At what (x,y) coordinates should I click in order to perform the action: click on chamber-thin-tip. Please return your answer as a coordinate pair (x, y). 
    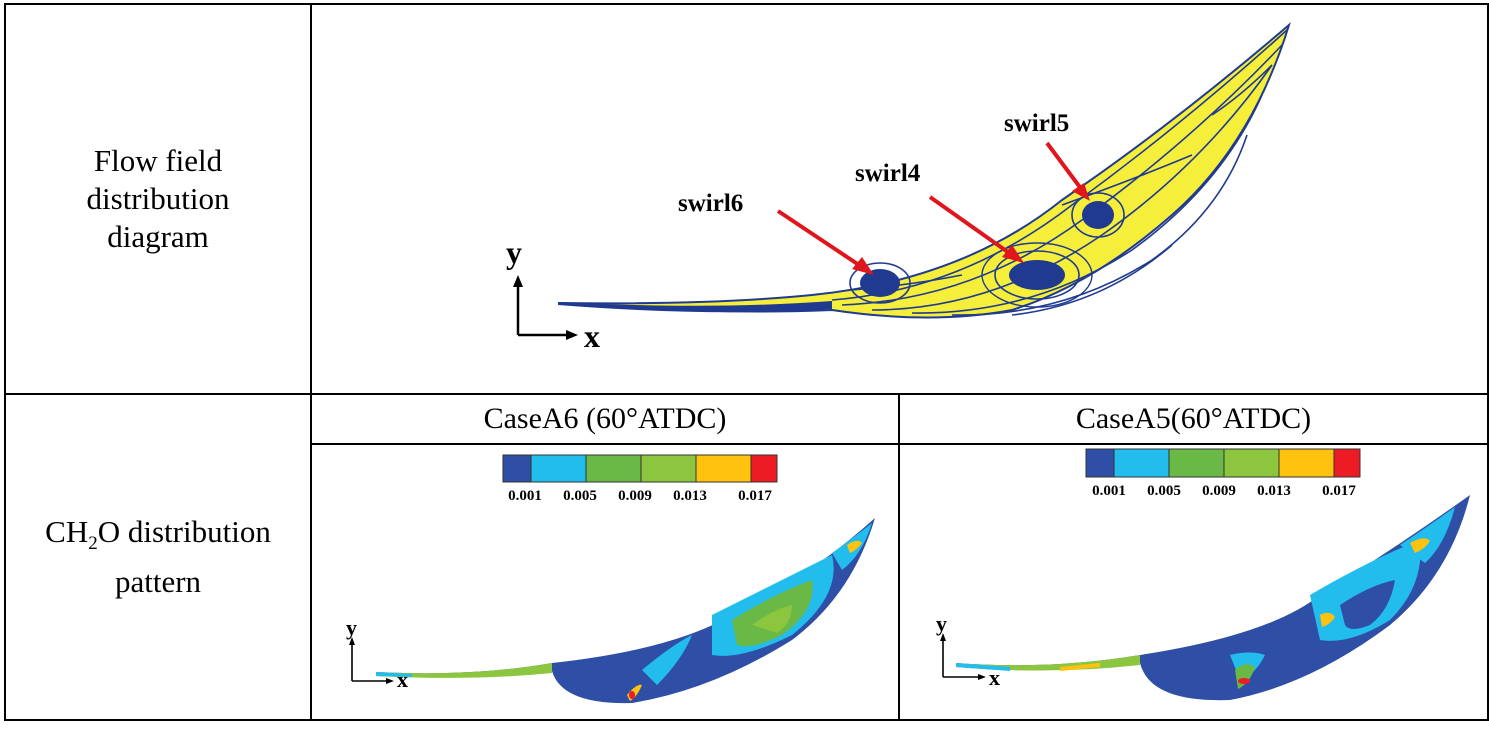
    Looking at the image, I should click on (695, 307).